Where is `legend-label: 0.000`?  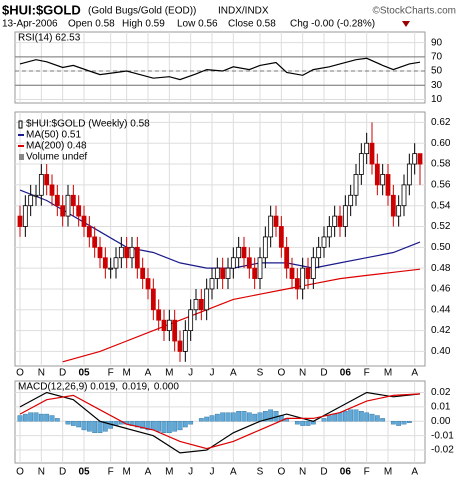
legend-label: 0.000 is located at coordinates (166, 387).